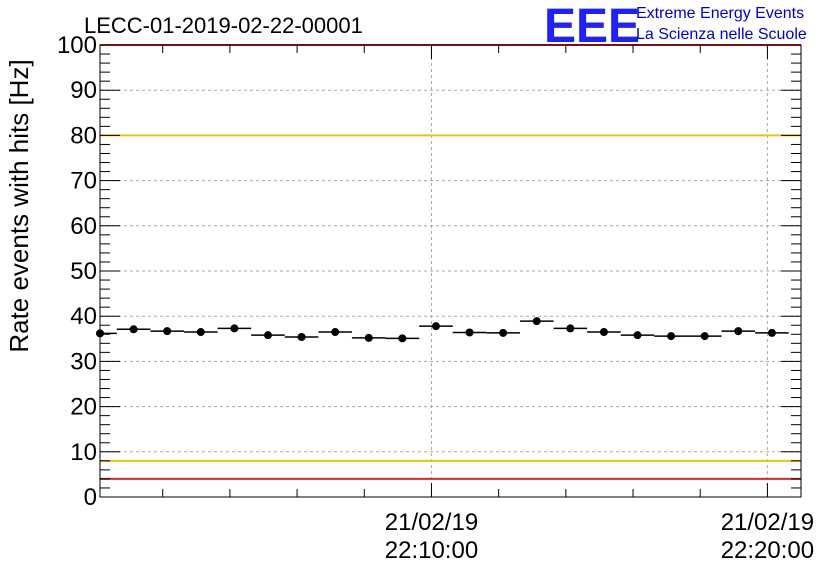  I want to click on y-tick-label: 40, so click(83, 316).